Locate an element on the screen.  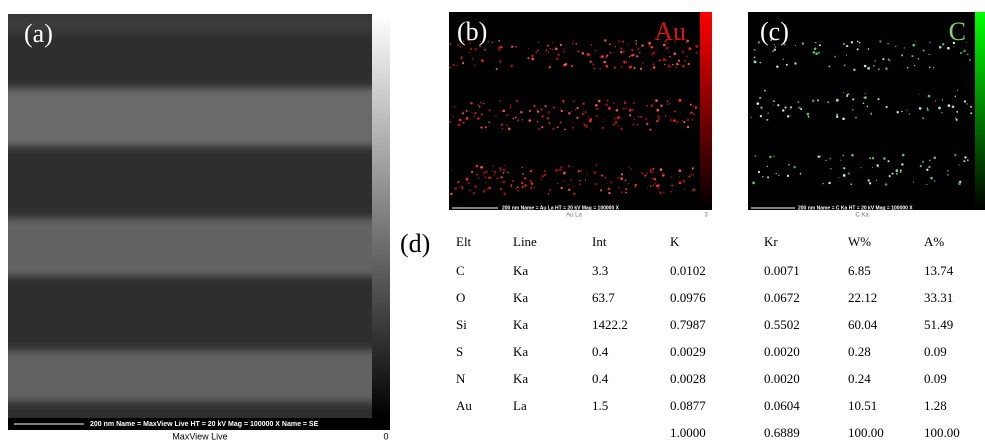
table-cell: O is located at coordinates (460, 297).